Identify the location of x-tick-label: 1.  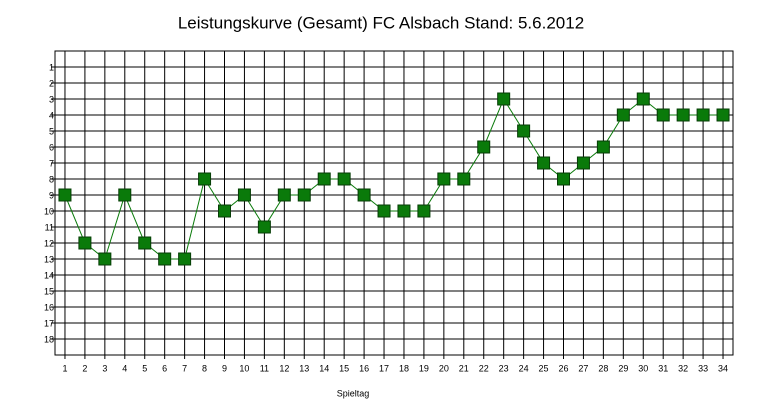
(64, 368).